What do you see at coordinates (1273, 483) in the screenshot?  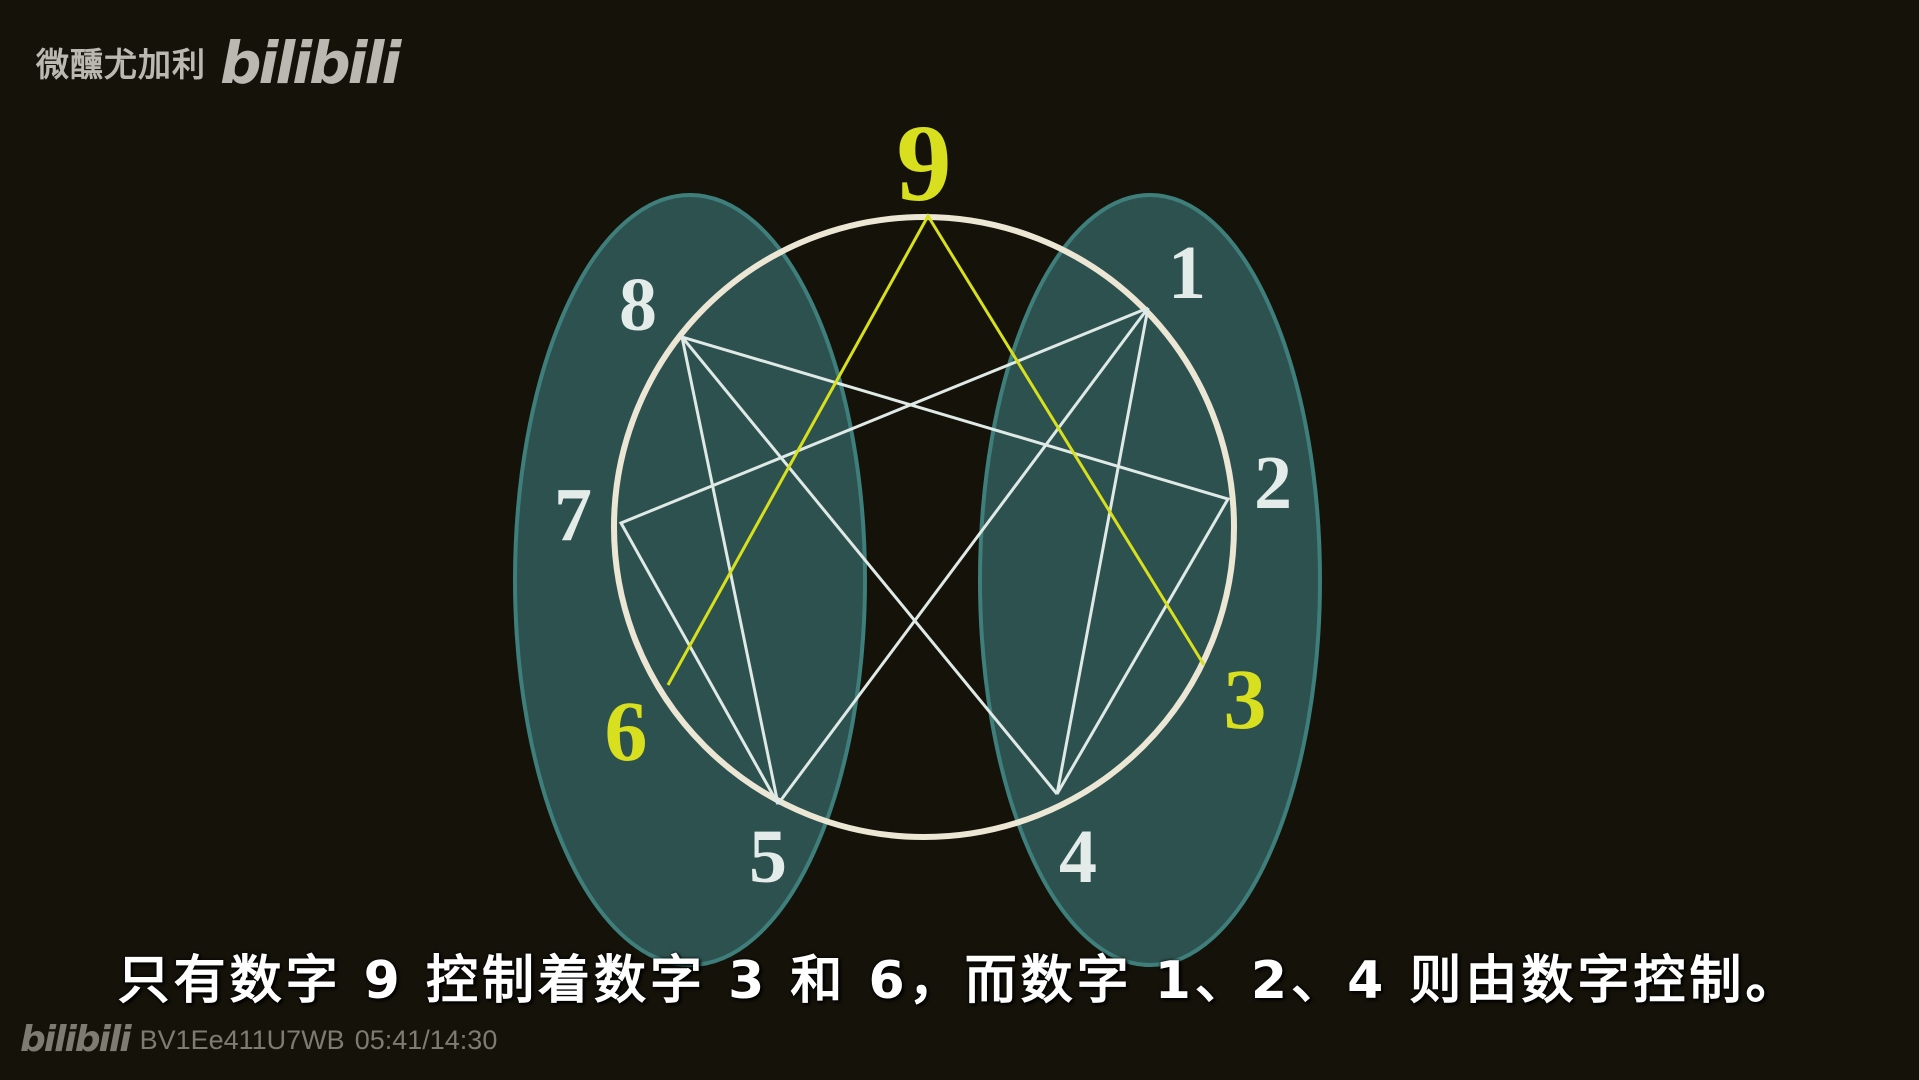 I see `label-2: 2` at bounding box center [1273, 483].